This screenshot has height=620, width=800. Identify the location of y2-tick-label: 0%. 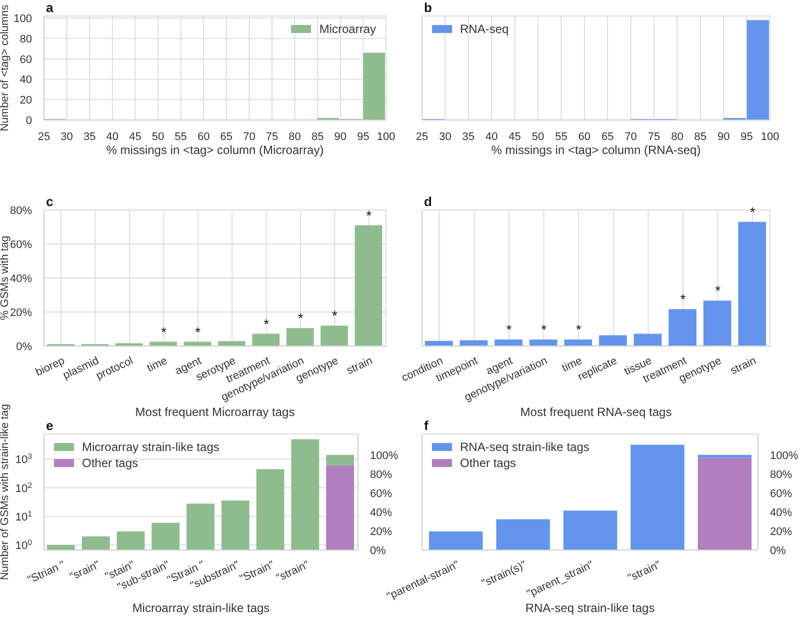
(378, 551).